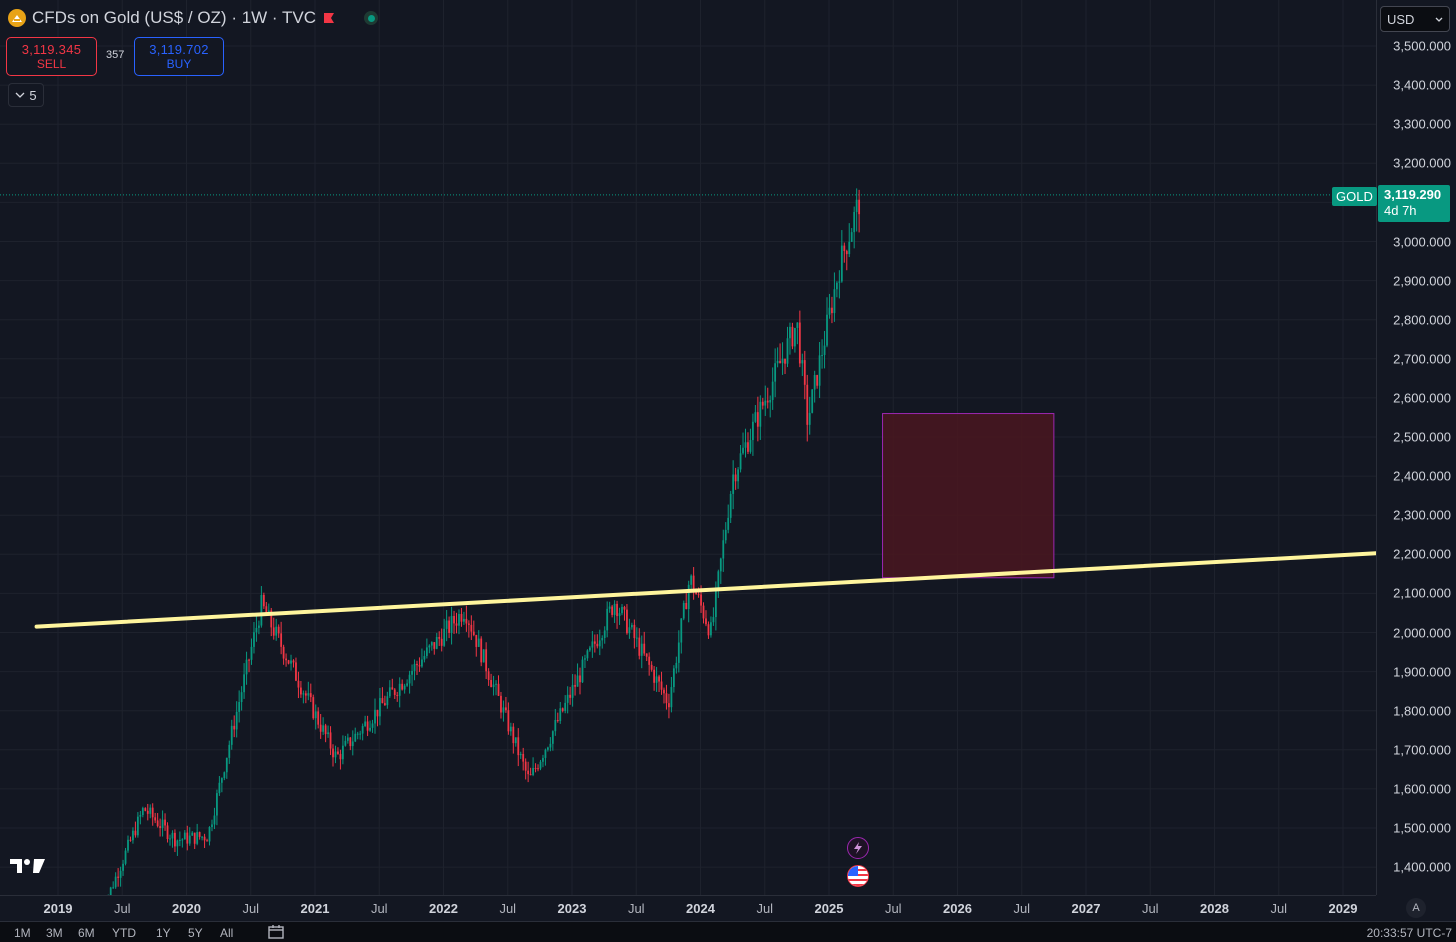 The width and height of the screenshot is (1456, 942). I want to click on indicators-toggle-button: 5, so click(26, 95).